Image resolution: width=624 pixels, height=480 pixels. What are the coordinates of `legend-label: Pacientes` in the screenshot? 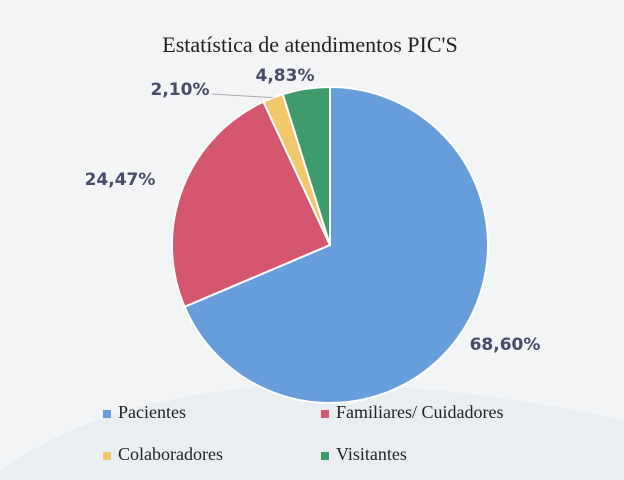 It's located at (152, 412).